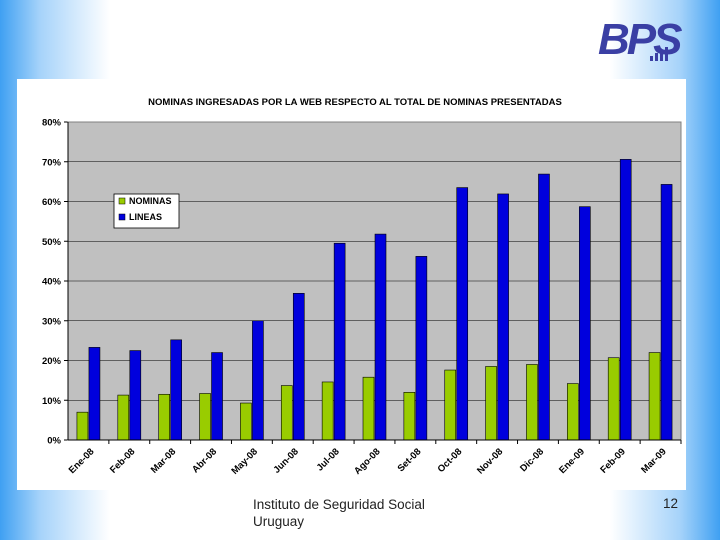 This screenshot has width=720, height=540. Describe the element at coordinates (653, 460) in the screenshot. I see `x-tick-label: Mar-09` at that location.